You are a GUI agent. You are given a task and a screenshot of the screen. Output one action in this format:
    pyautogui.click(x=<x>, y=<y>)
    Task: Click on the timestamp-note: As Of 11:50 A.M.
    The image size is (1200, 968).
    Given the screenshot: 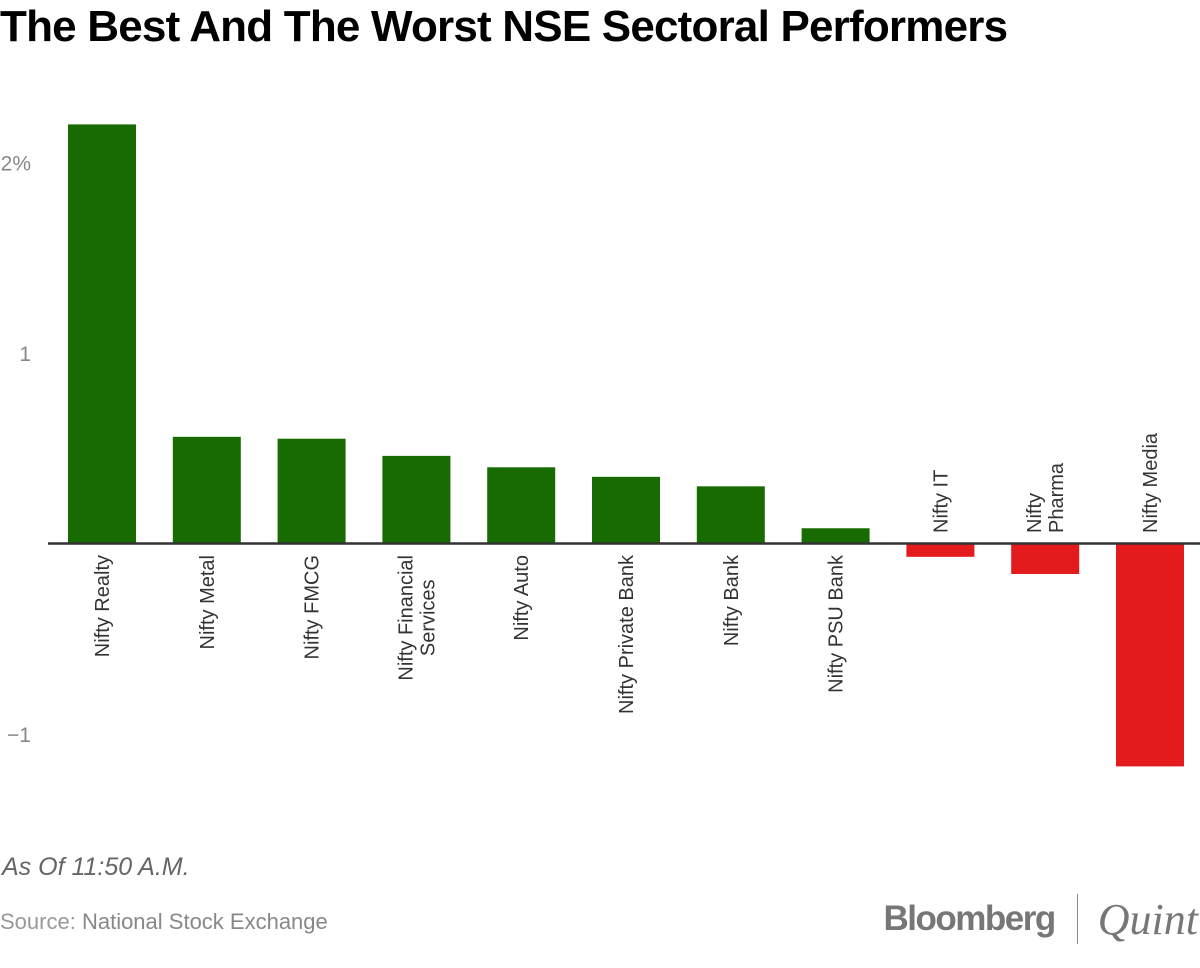 What is the action you would take?
    pyautogui.click(x=96, y=867)
    